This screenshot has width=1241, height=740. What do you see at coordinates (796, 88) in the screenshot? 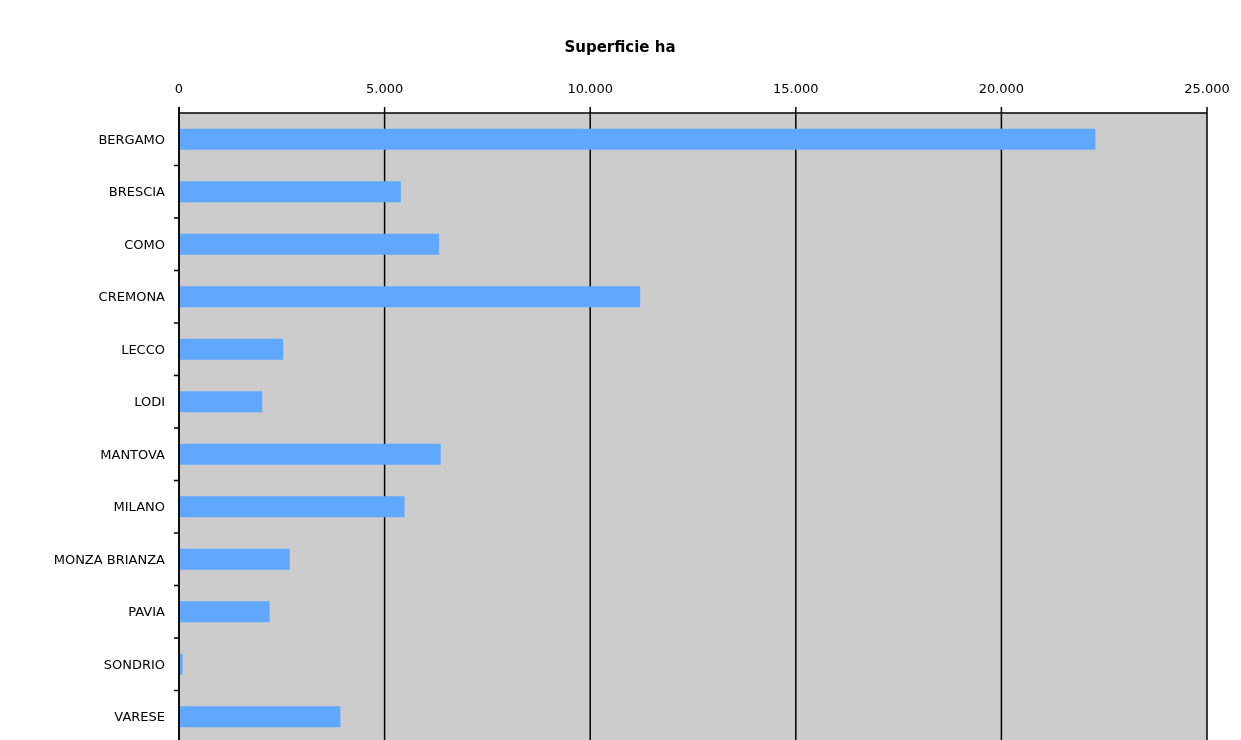
I see `x-tick-label: 15.000` at bounding box center [796, 88].